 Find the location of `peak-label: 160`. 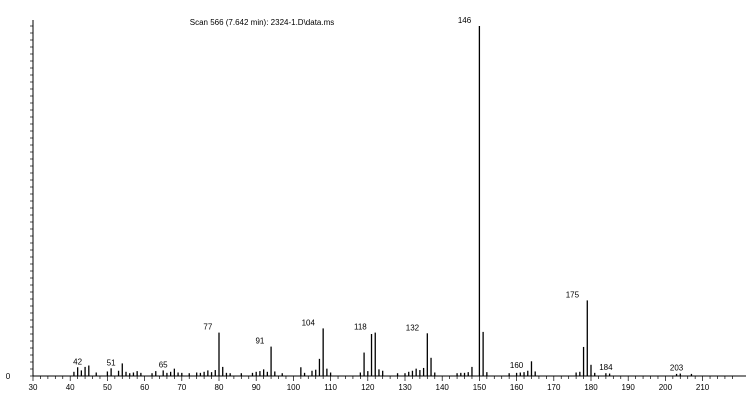

peak-label: 160 is located at coordinates (517, 365).